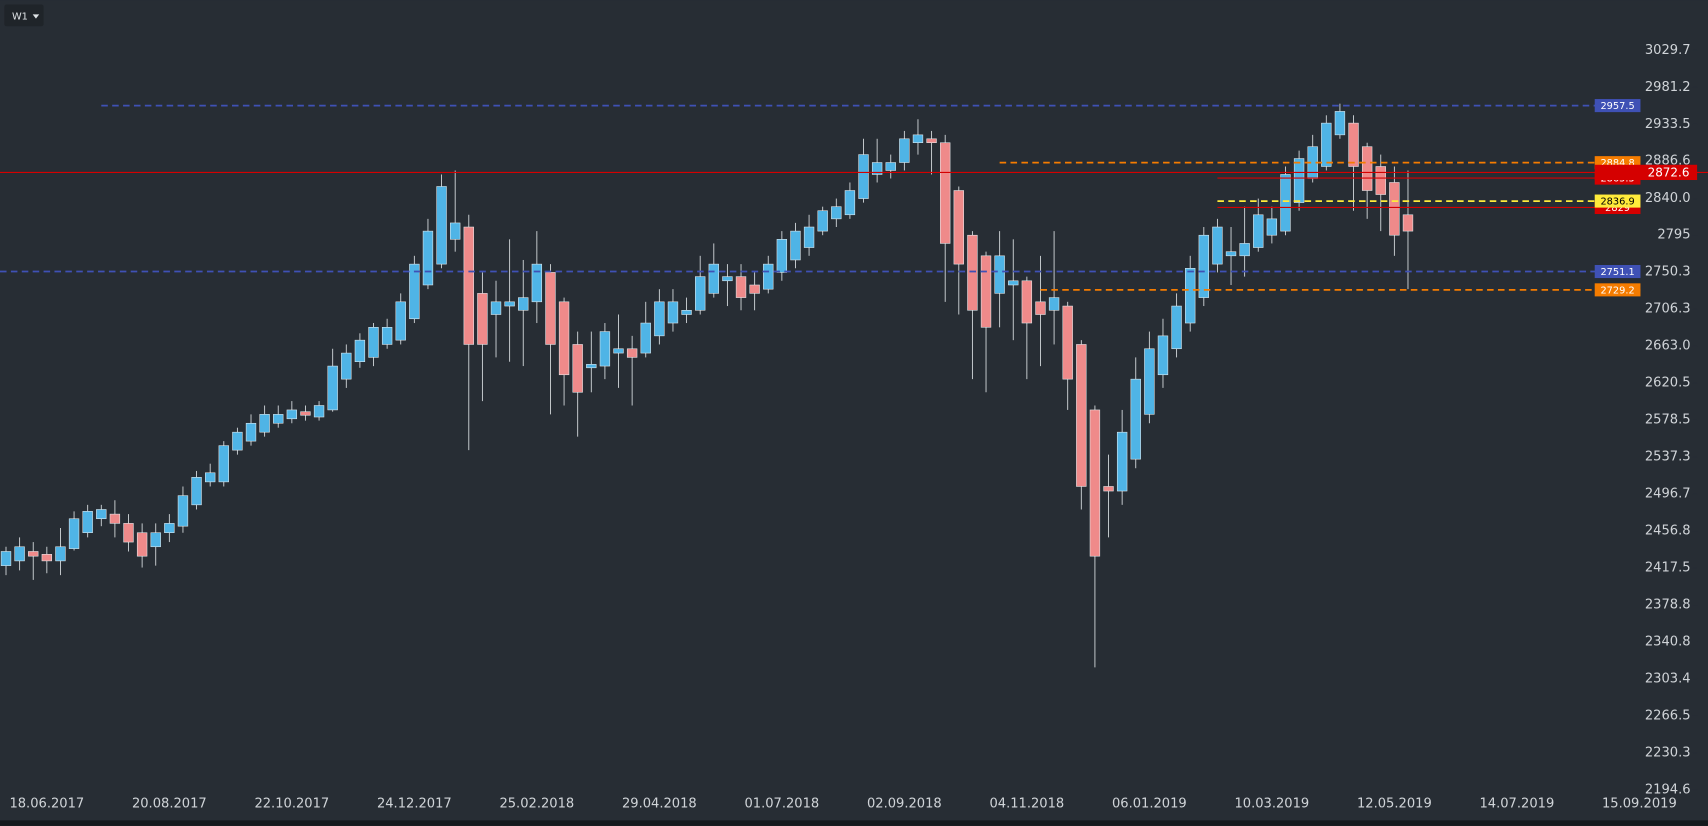 The image size is (1708, 826). What do you see at coordinates (1668, 494) in the screenshot?
I see `y-tick-label: 2496.7` at bounding box center [1668, 494].